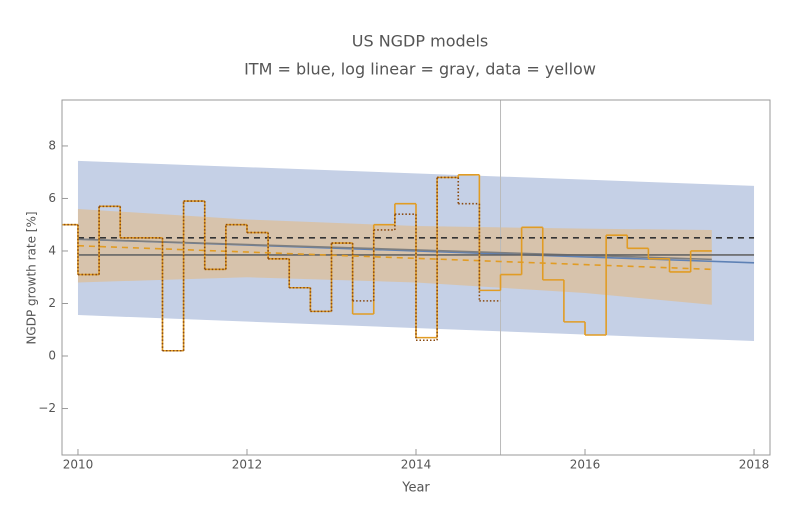  What do you see at coordinates (52, 250) in the screenshot?
I see `y-tick-label: 4` at bounding box center [52, 250].